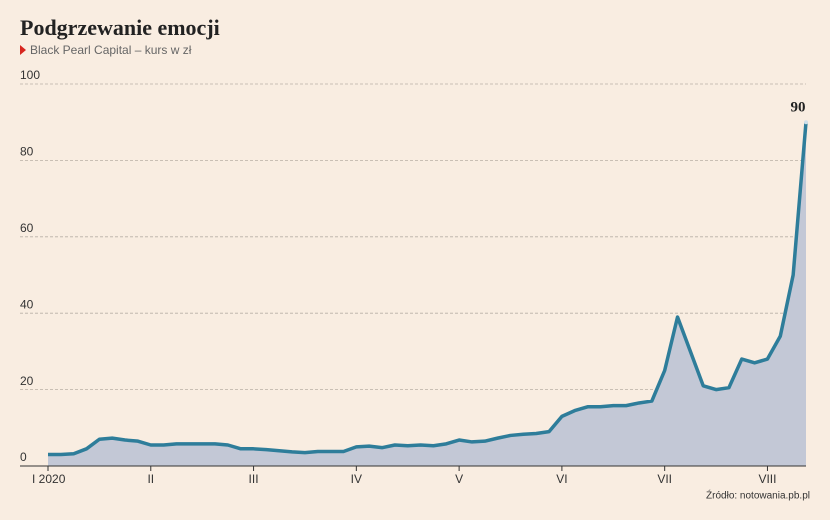  I want to click on x-tick-label: V, so click(459, 479).